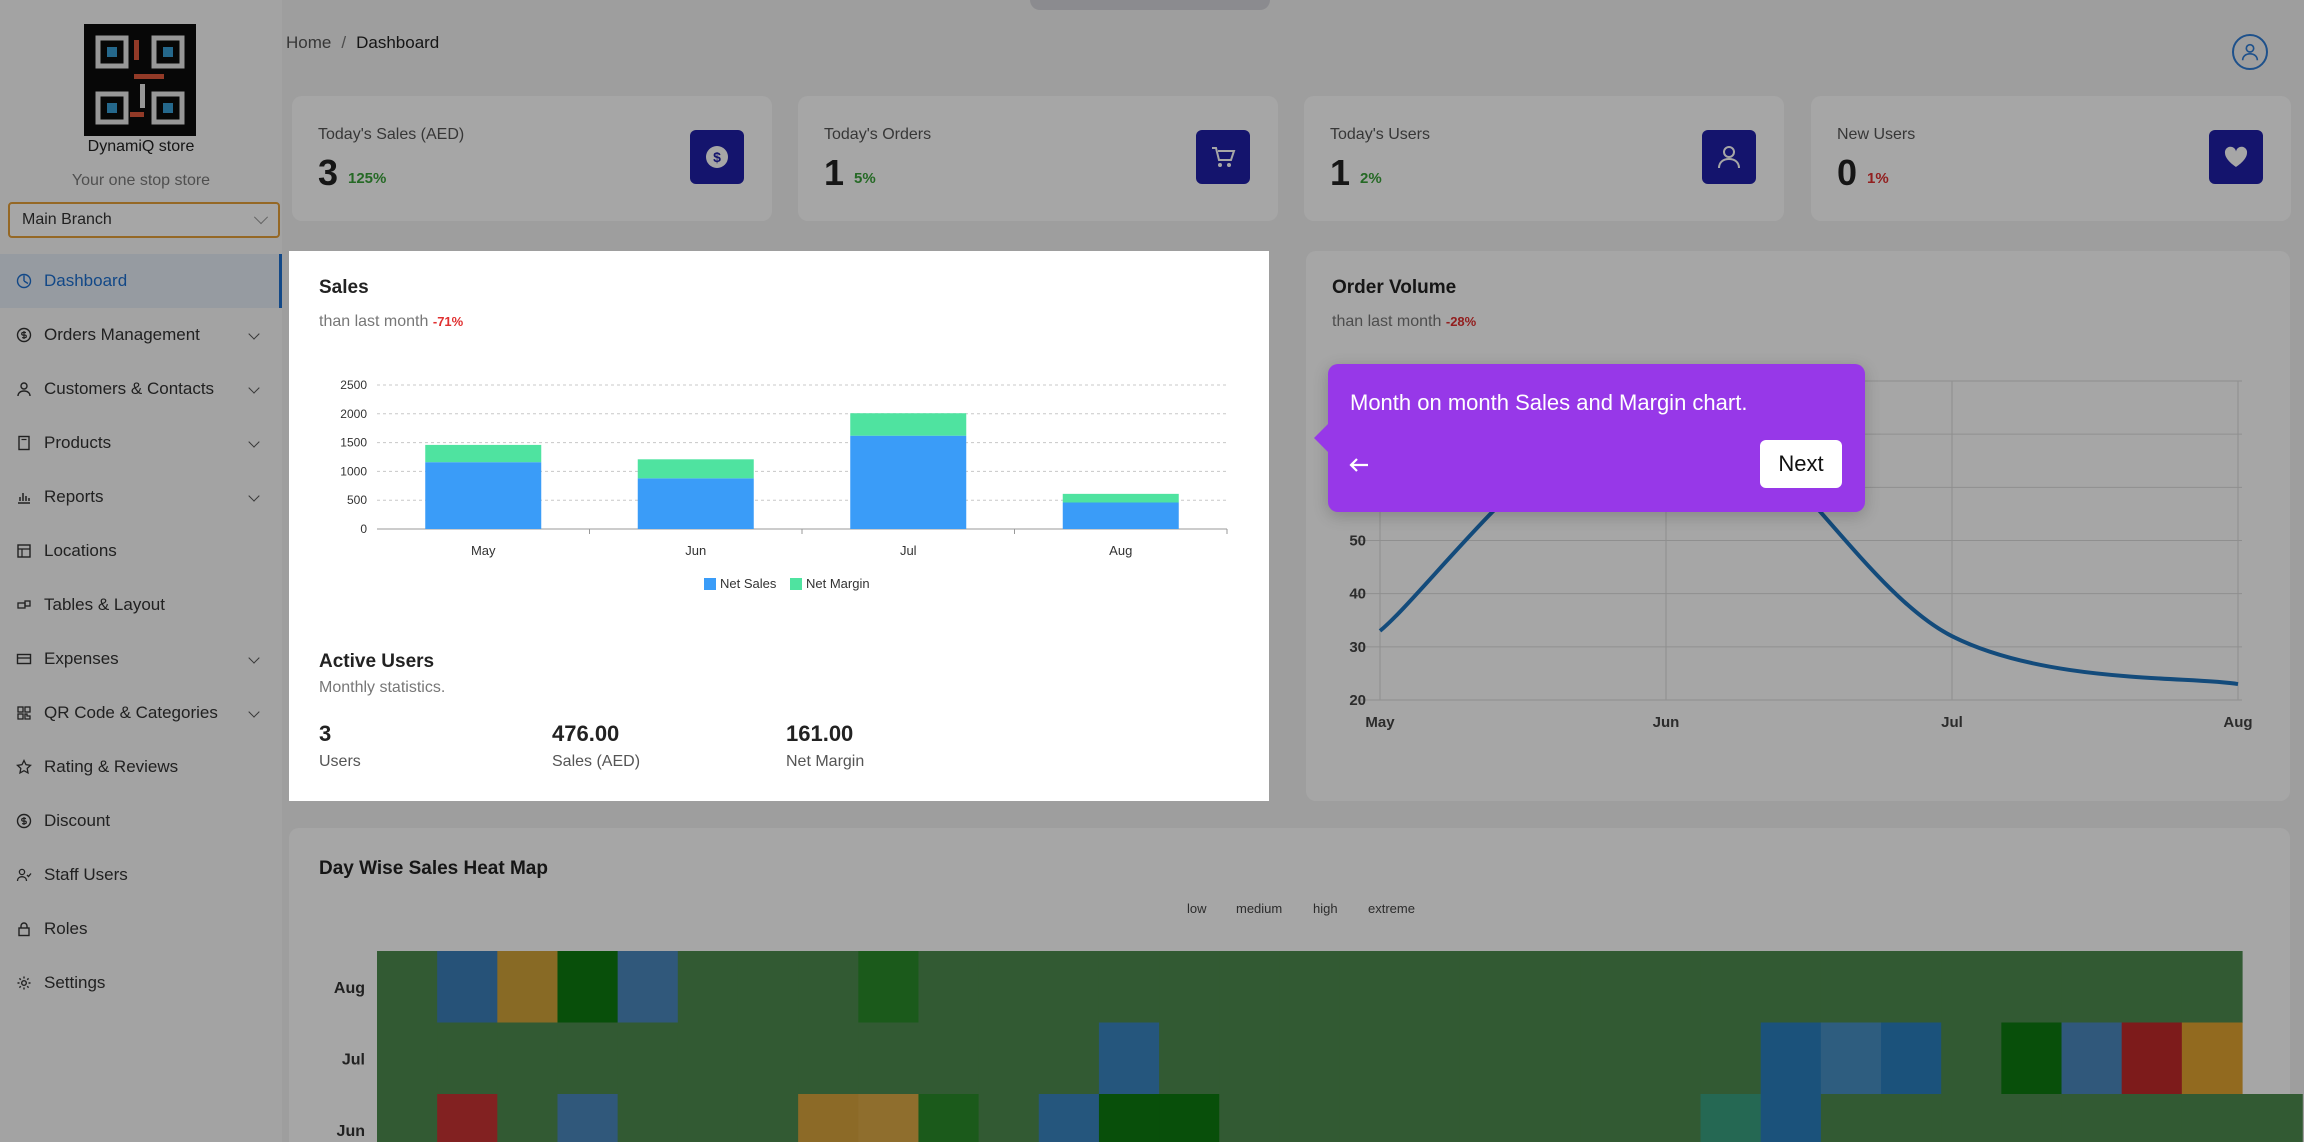 This screenshot has width=2304, height=1142. I want to click on sidebar-item-tables-and-layout: Tables & Layout, so click(141, 605).